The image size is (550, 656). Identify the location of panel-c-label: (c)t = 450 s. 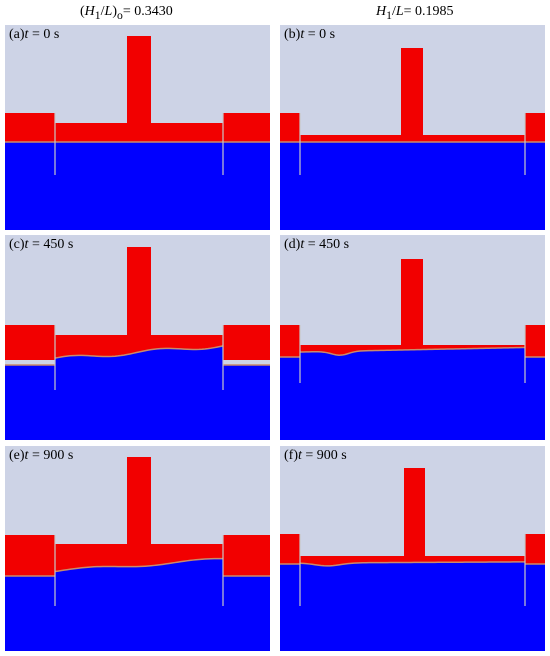
(41, 244).